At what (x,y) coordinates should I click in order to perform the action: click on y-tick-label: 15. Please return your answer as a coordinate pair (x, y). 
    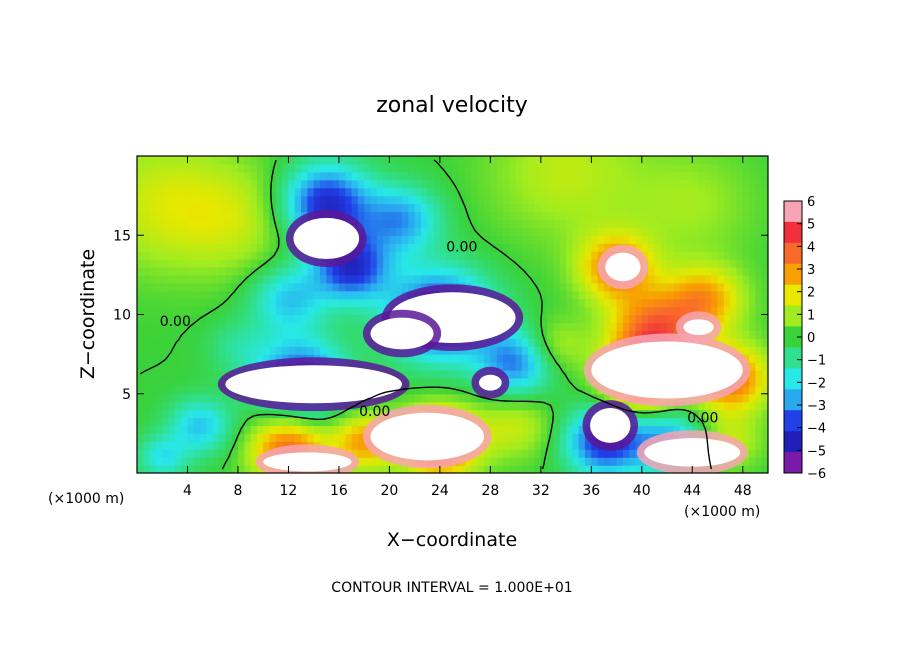
    Looking at the image, I should click on (122, 236).